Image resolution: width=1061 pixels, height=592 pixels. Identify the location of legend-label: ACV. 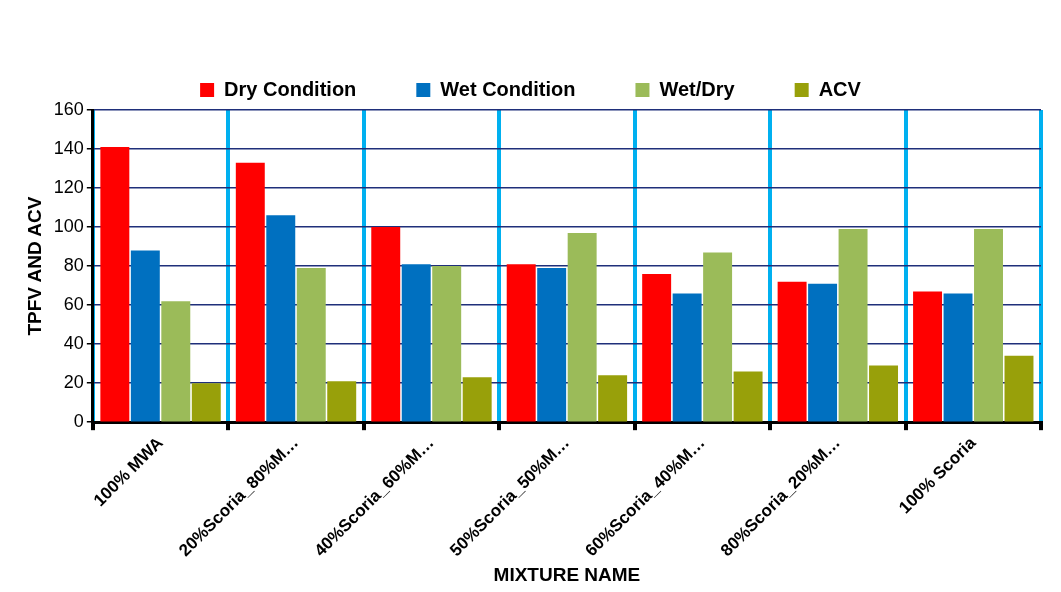
(840, 88).